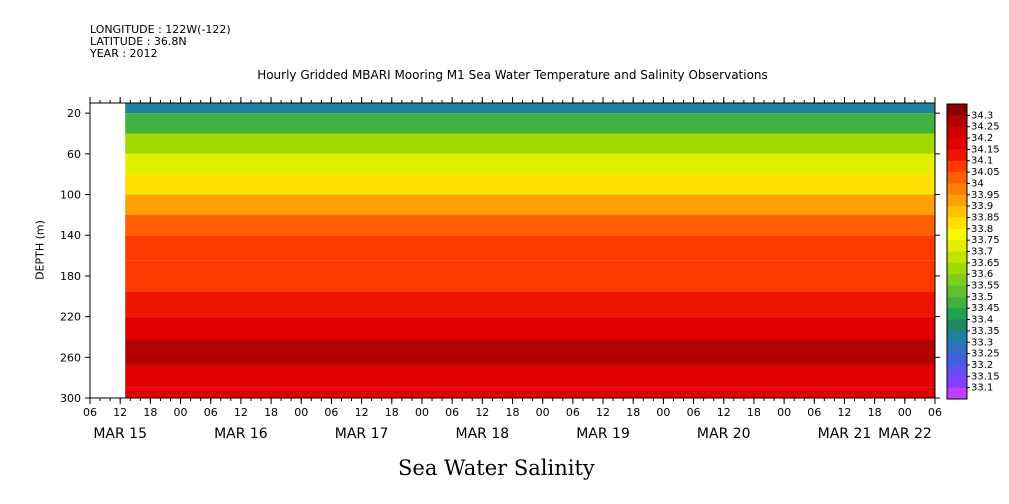 This screenshot has width=1009, height=504. I want to click on y-tick-label: 20, so click(74, 113).